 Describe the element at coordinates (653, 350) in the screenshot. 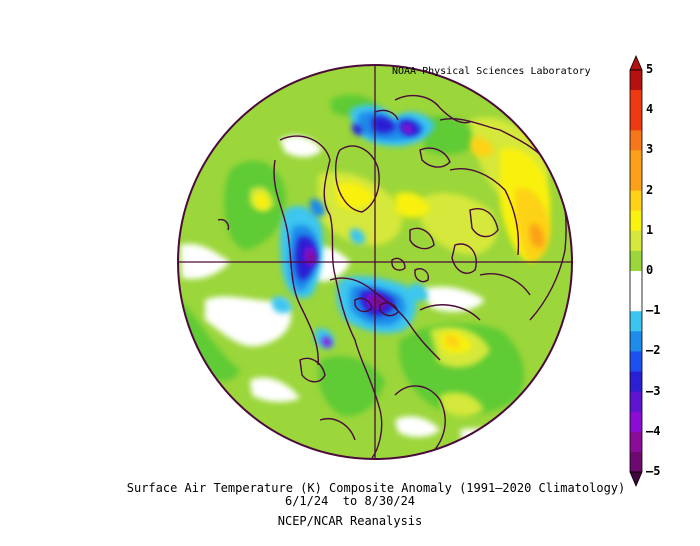

I see `colorbar-tick-label: –2` at that location.